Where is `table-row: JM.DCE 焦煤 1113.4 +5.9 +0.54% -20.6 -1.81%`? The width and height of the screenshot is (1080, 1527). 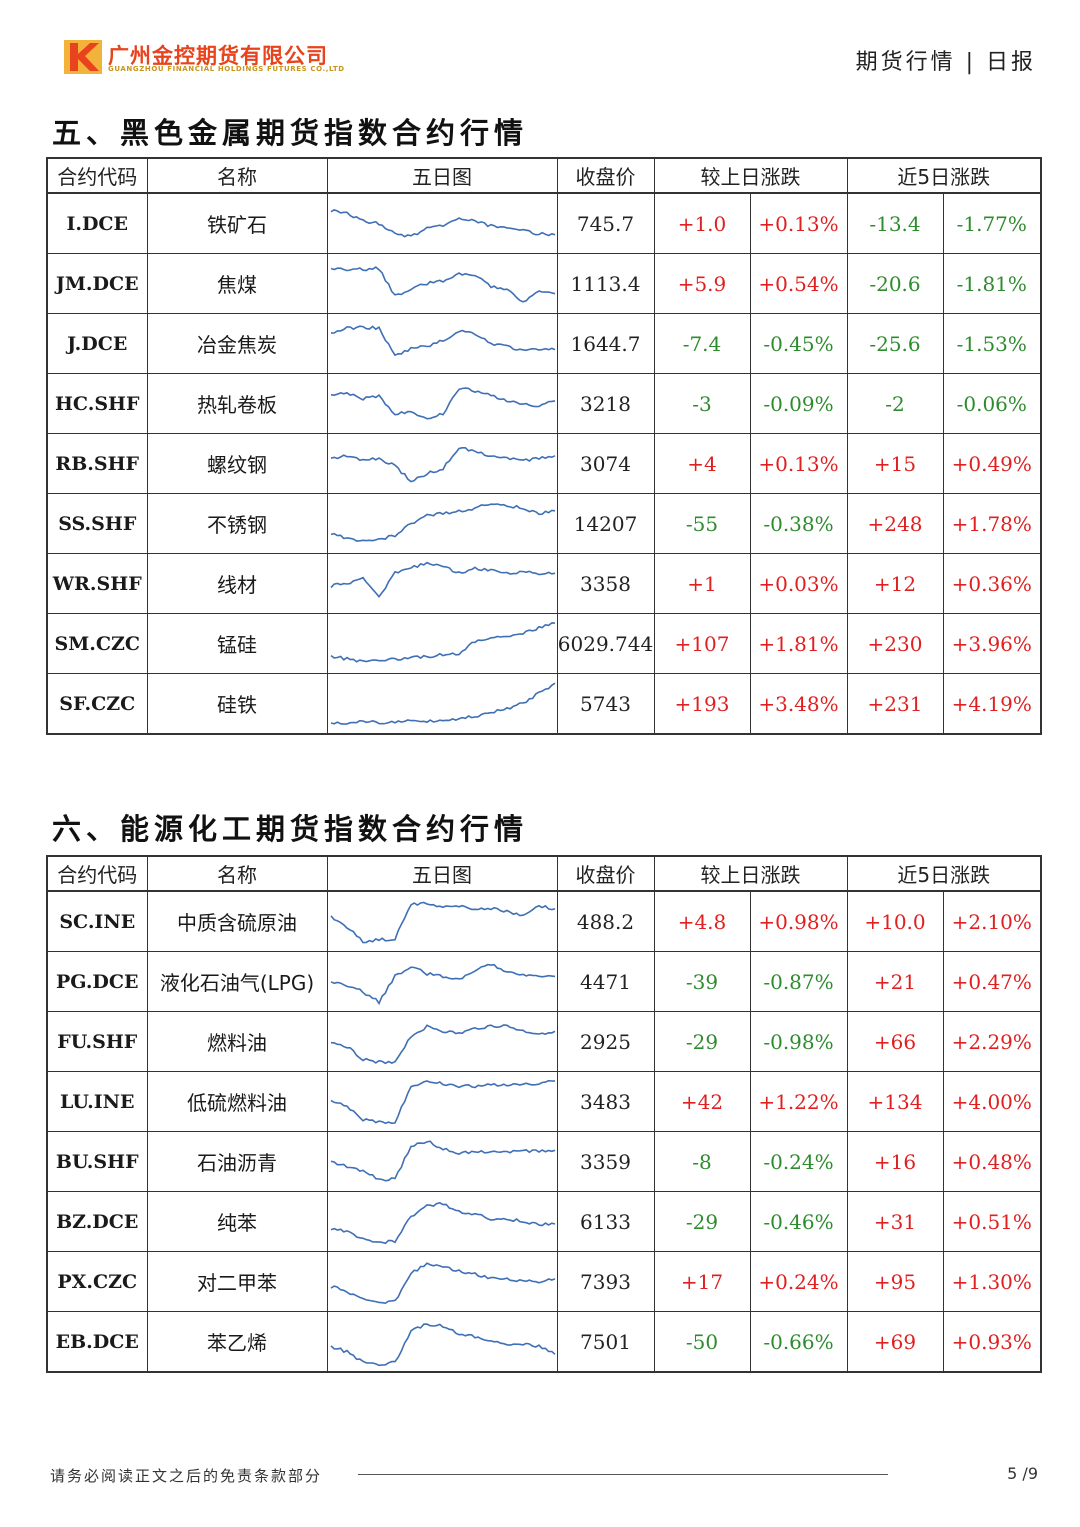
table-row: JM.DCE 焦煤 1113.4 +5.9 +0.54% -20.6 -1.81% is located at coordinates (544, 283).